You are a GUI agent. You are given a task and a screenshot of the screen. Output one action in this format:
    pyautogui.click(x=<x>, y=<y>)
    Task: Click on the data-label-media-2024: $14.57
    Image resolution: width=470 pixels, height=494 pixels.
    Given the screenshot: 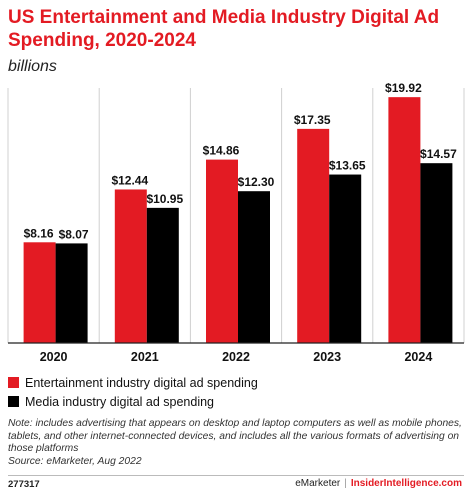 What is the action you would take?
    pyautogui.click(x=438, y=154)
    